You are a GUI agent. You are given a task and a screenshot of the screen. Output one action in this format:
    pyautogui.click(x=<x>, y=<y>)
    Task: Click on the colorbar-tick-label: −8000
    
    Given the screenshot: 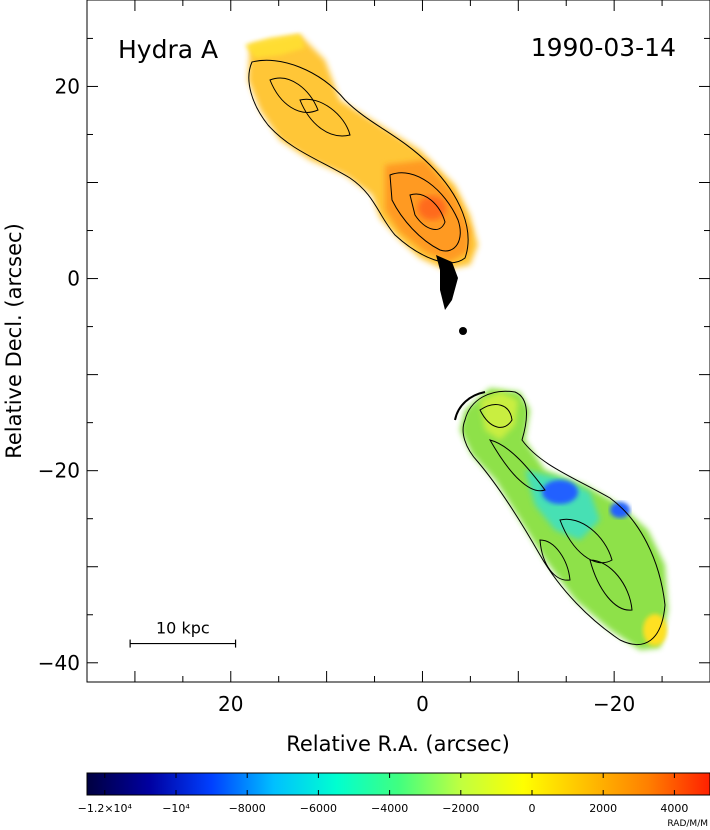 What is the action you would take?
    pyautogui.click(x=247, y=808)
    